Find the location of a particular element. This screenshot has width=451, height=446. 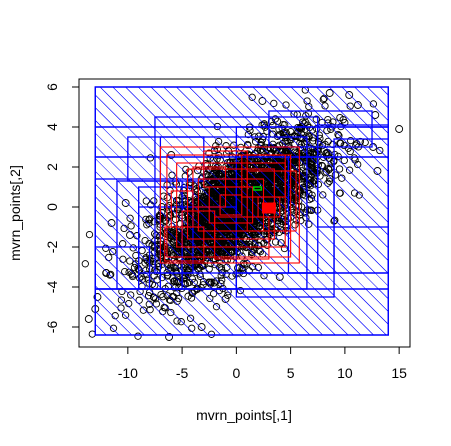

y-tick-label: -6 is located at coordinates (52, 327).